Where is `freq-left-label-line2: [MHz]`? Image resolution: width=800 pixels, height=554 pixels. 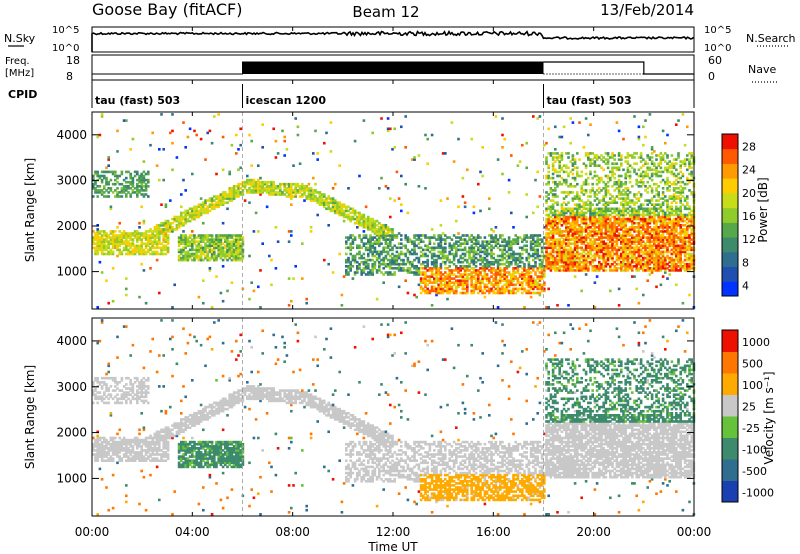
freq-left-label-line2: [MHz] is located at coordinates (19, 73).